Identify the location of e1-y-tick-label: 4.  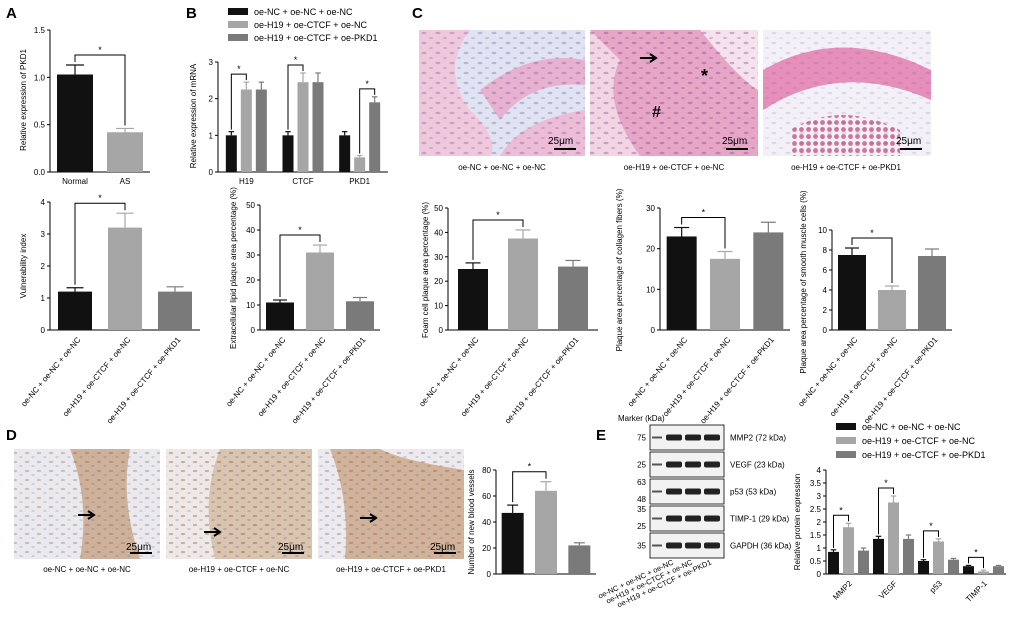
(819, 470).